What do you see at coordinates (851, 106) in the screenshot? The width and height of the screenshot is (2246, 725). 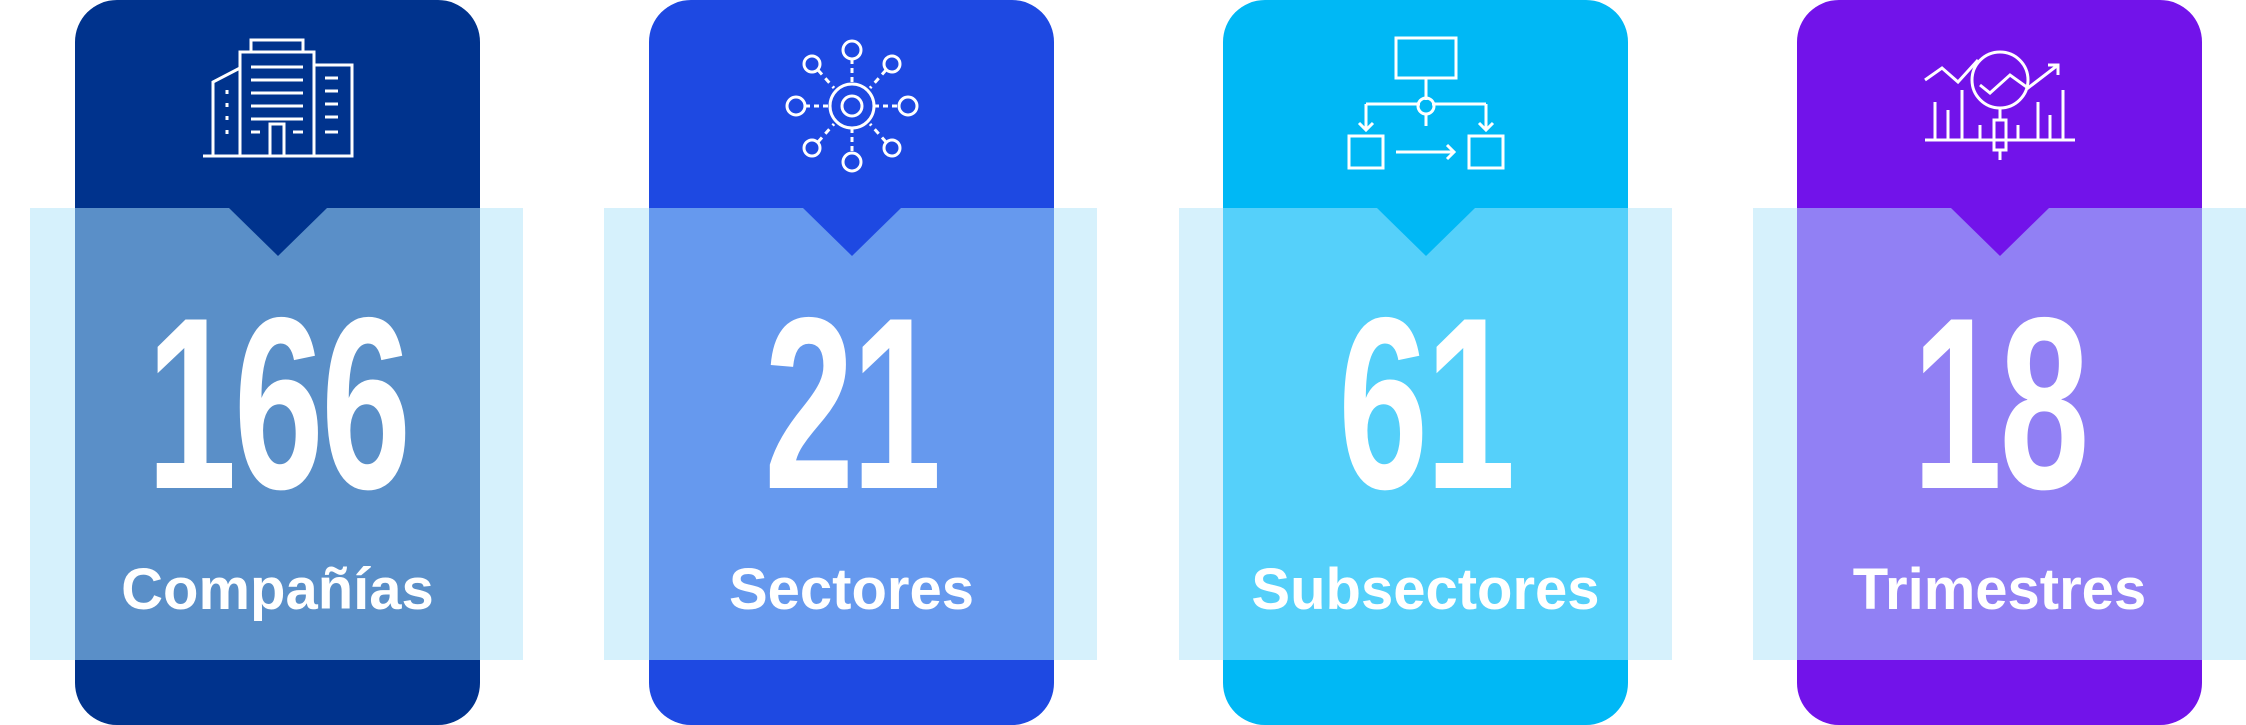 I see `gear-network-icon` at bounding box center [851, 106].